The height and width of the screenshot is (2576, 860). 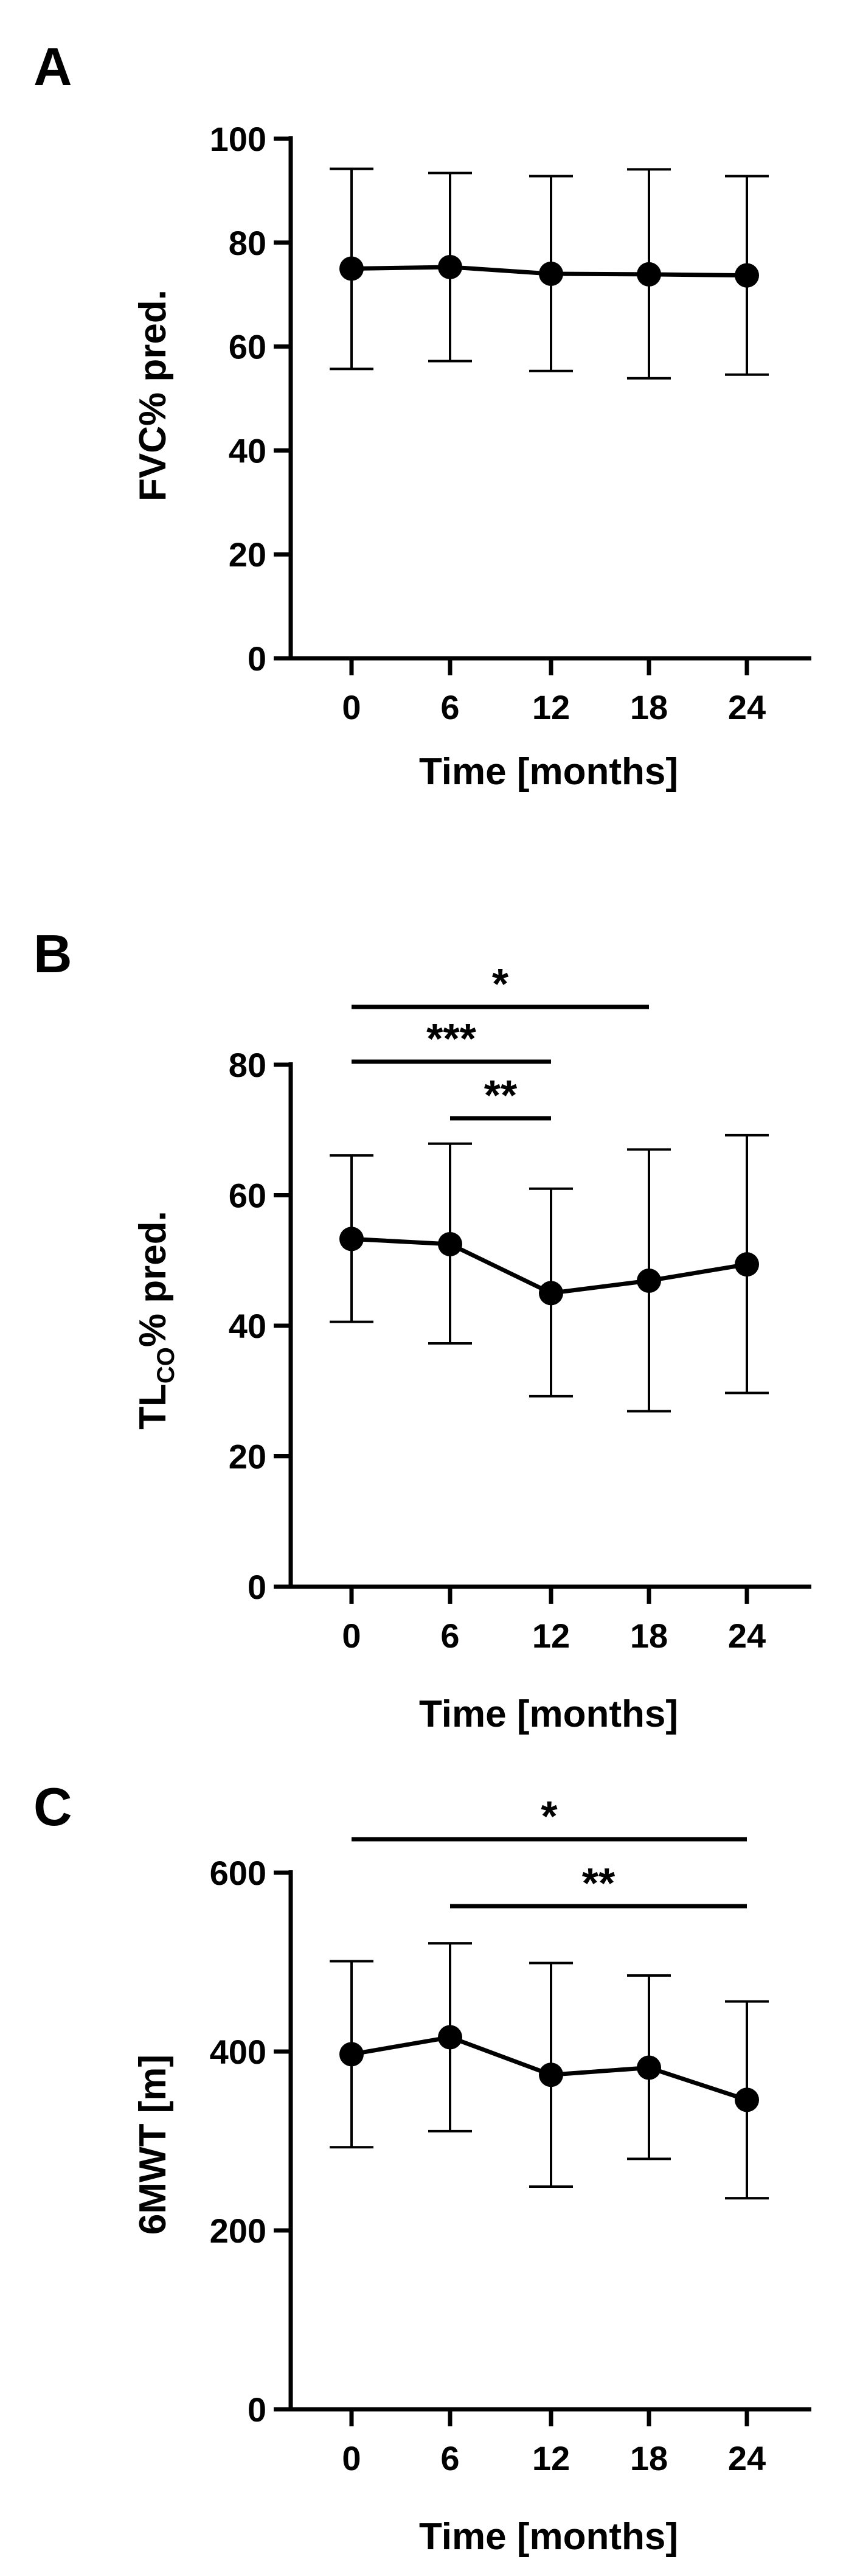 I want to click on panel-a-x-tick-label: 12, so click(x=551, y=707).